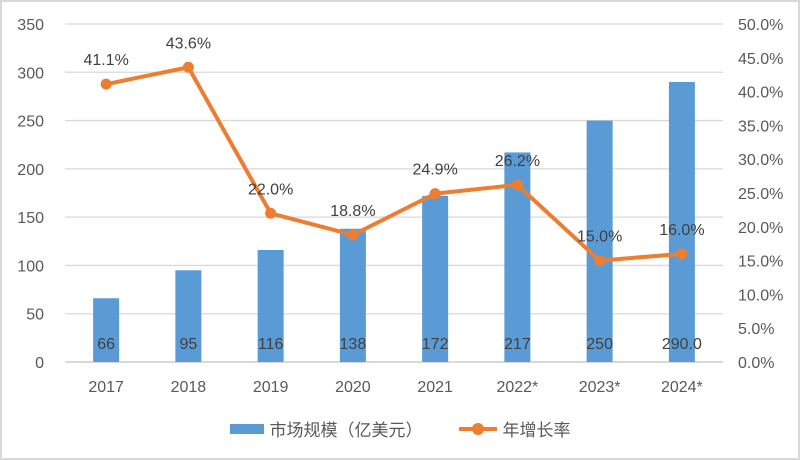 The height and width of the screenshot is (460, 800). I want to click on bar-data-label: 116, so click(271, 344).